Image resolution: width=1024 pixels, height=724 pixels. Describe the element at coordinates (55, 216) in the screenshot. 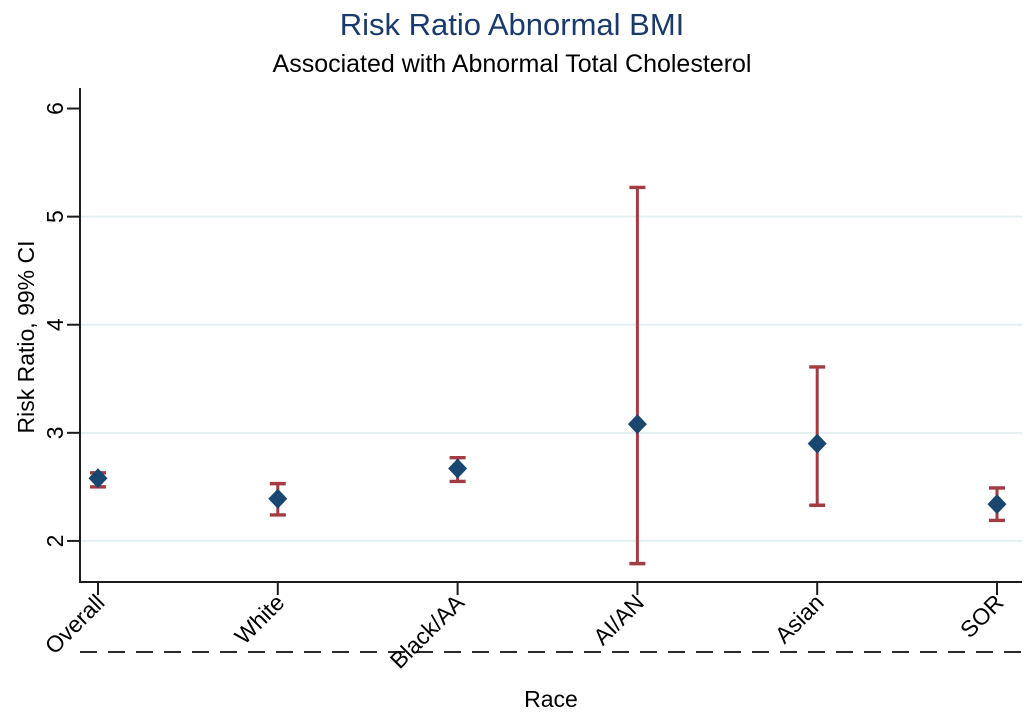

I see `y-tick-label: 5` at that location.